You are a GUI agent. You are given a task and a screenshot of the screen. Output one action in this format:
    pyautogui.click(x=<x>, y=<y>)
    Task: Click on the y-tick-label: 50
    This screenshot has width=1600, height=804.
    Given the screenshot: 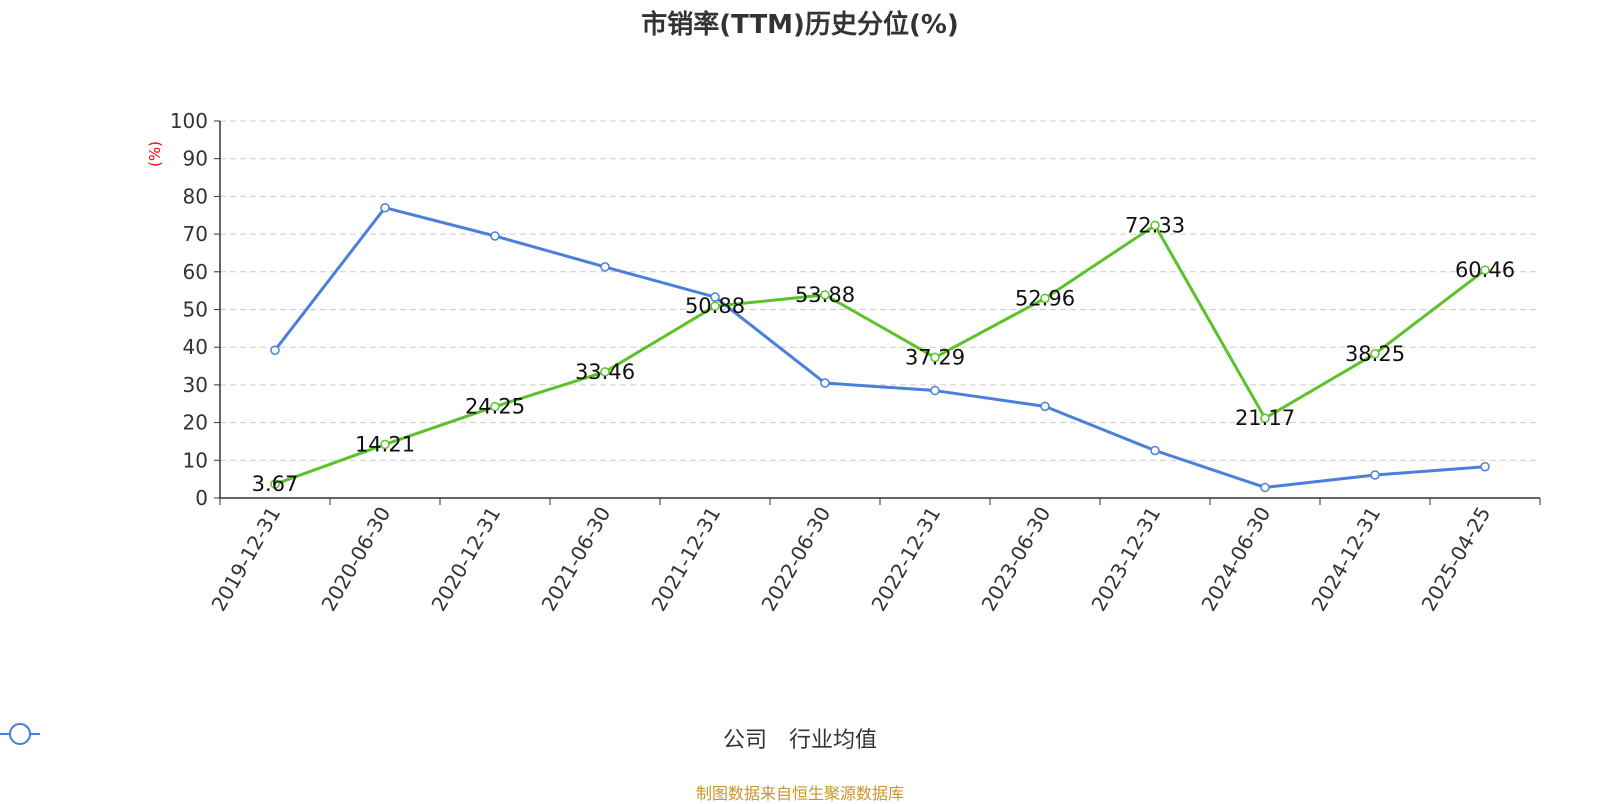 What is the action you would take?
    pyautogui.click(x=195, y=310)
    